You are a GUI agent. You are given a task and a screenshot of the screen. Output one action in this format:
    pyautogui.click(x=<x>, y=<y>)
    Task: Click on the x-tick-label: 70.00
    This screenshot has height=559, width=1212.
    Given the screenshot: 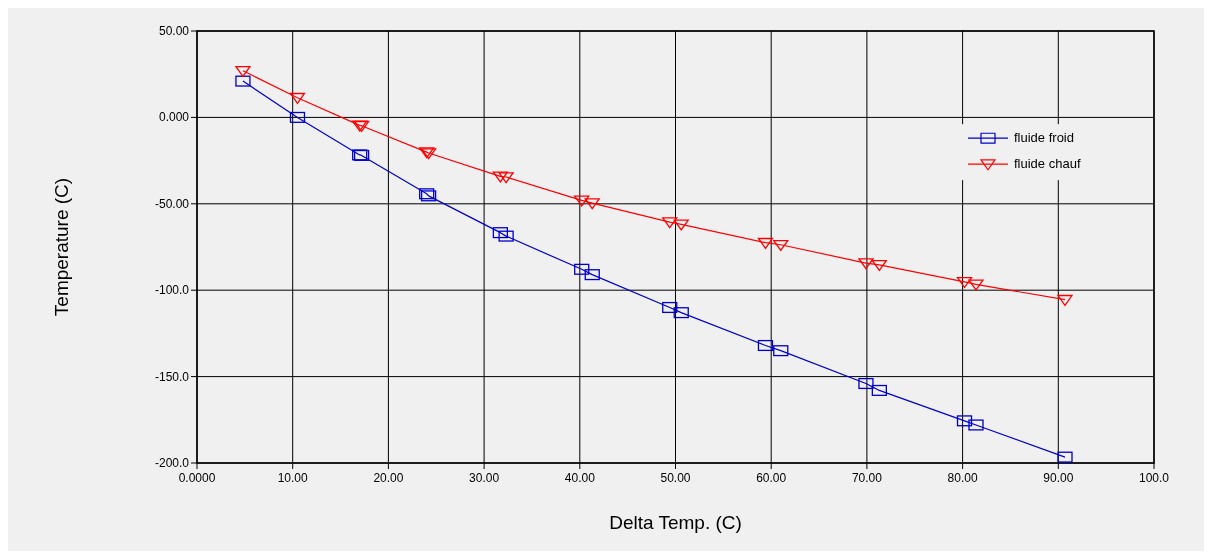 What is the action you would take?
    pyautogui.click(x=867, y=478)
    